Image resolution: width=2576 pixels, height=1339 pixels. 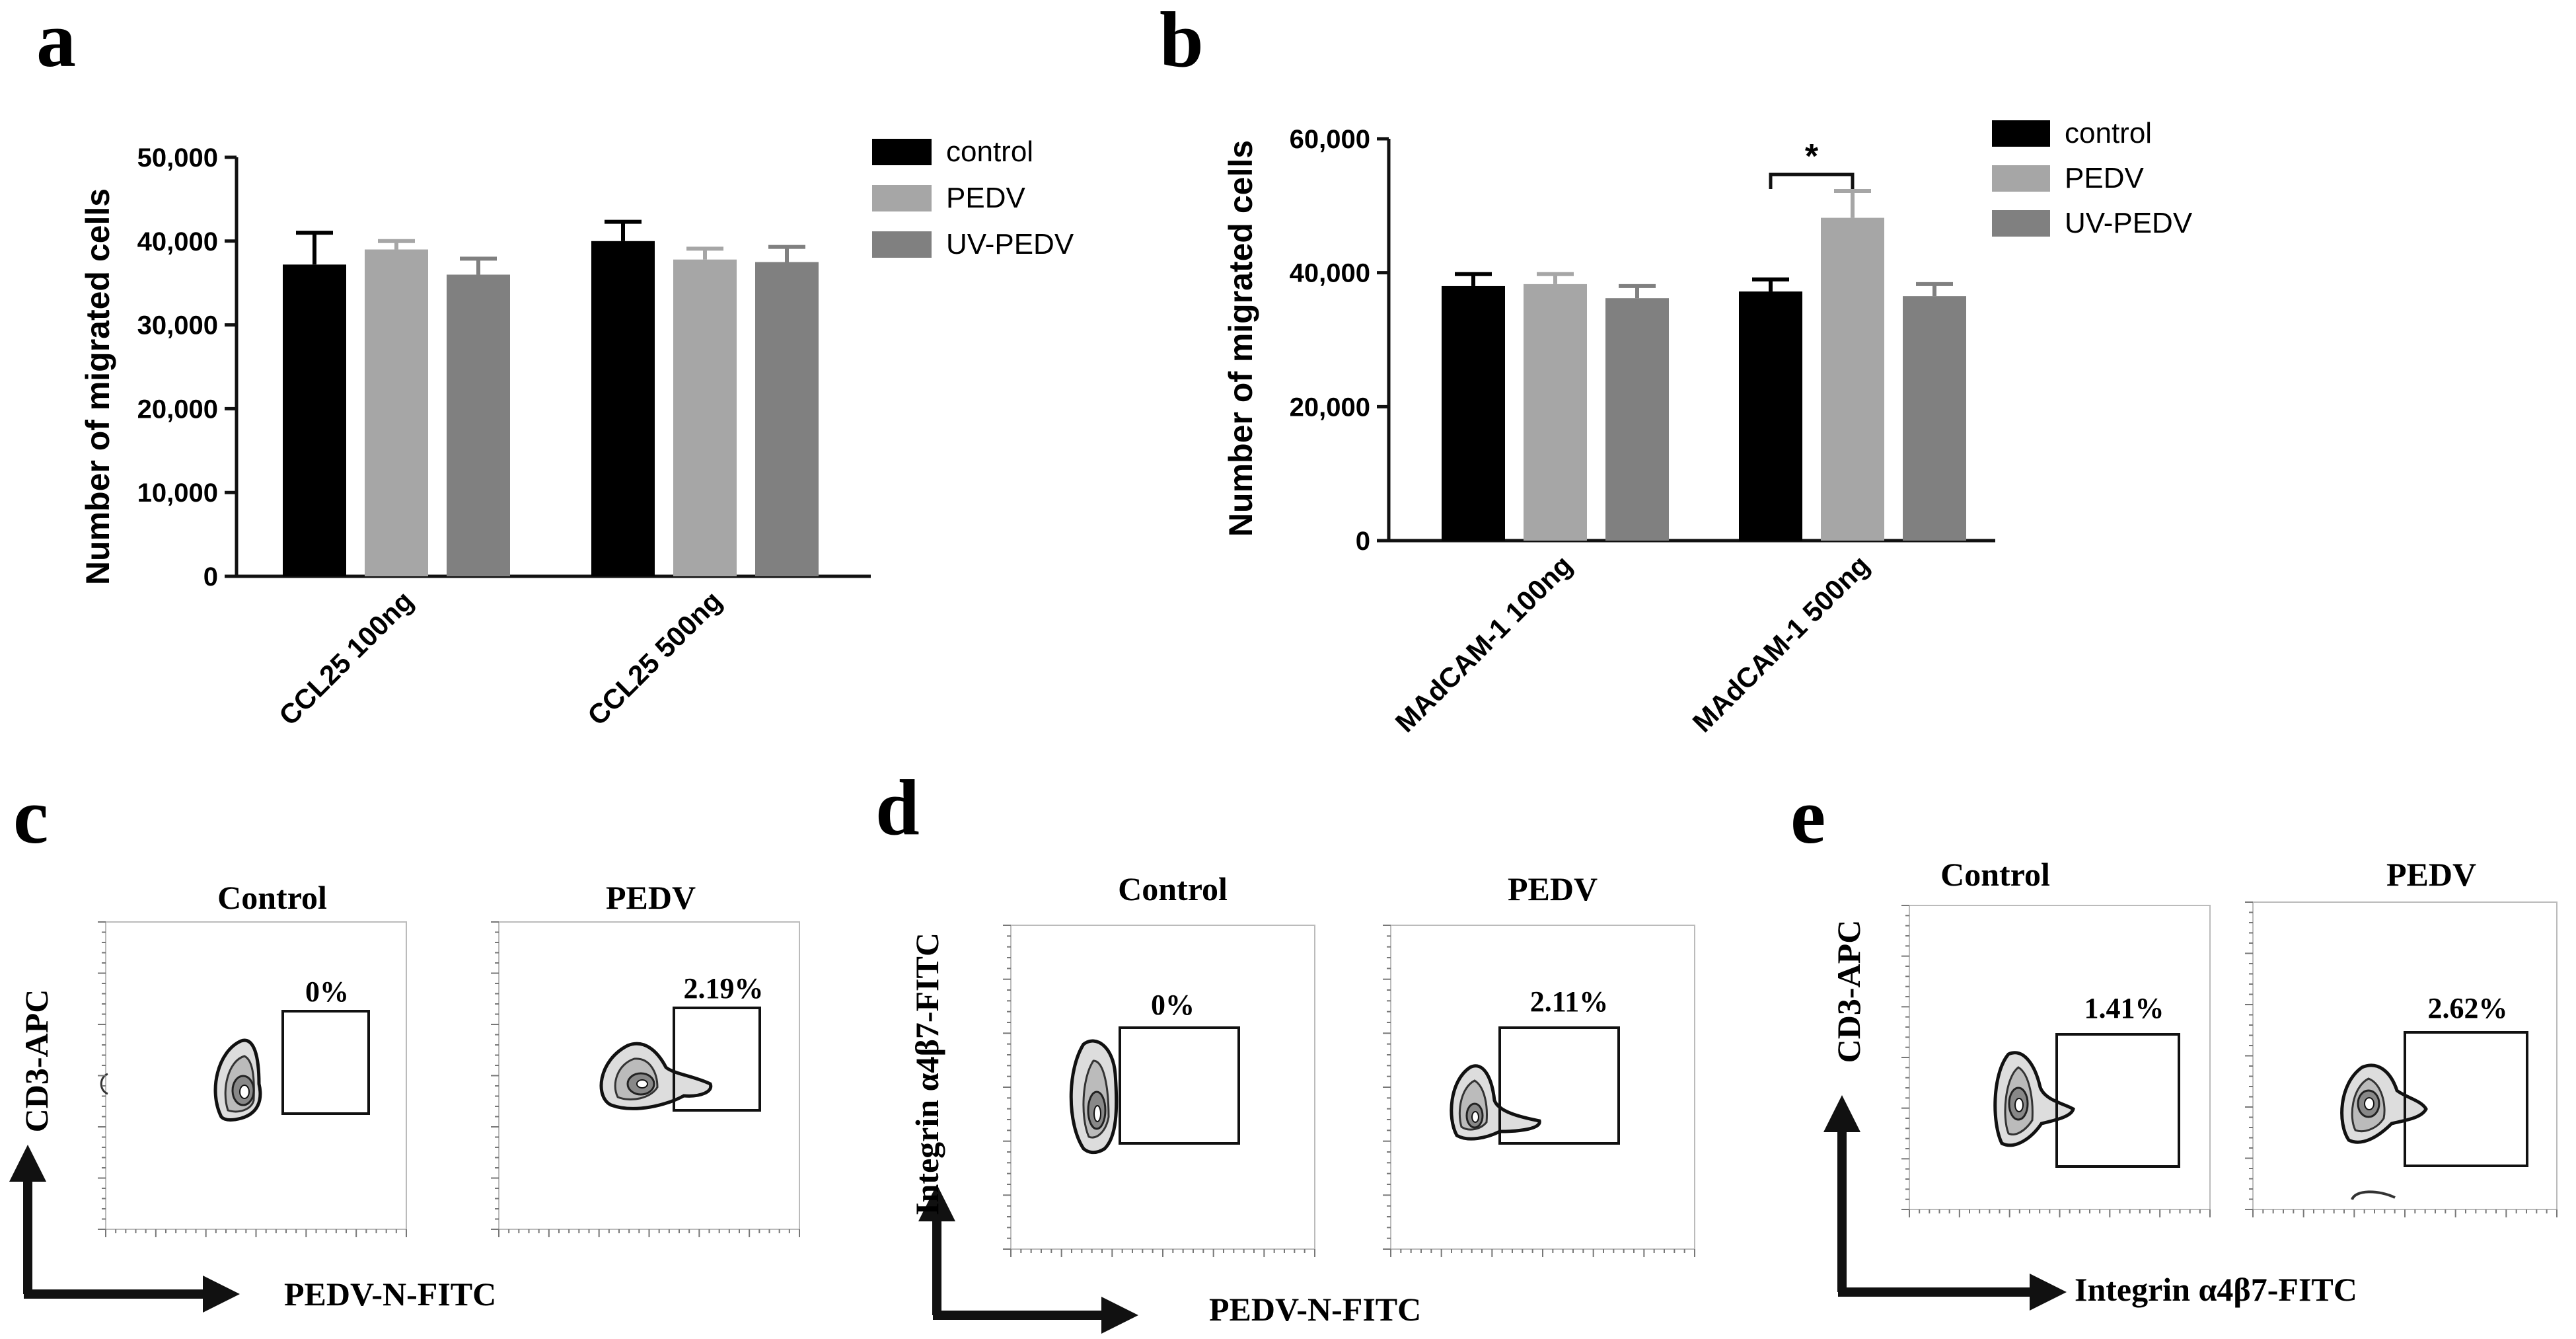 I want to click on flow-c-control-gate-percent: 0%, so click(x=327, y=992).